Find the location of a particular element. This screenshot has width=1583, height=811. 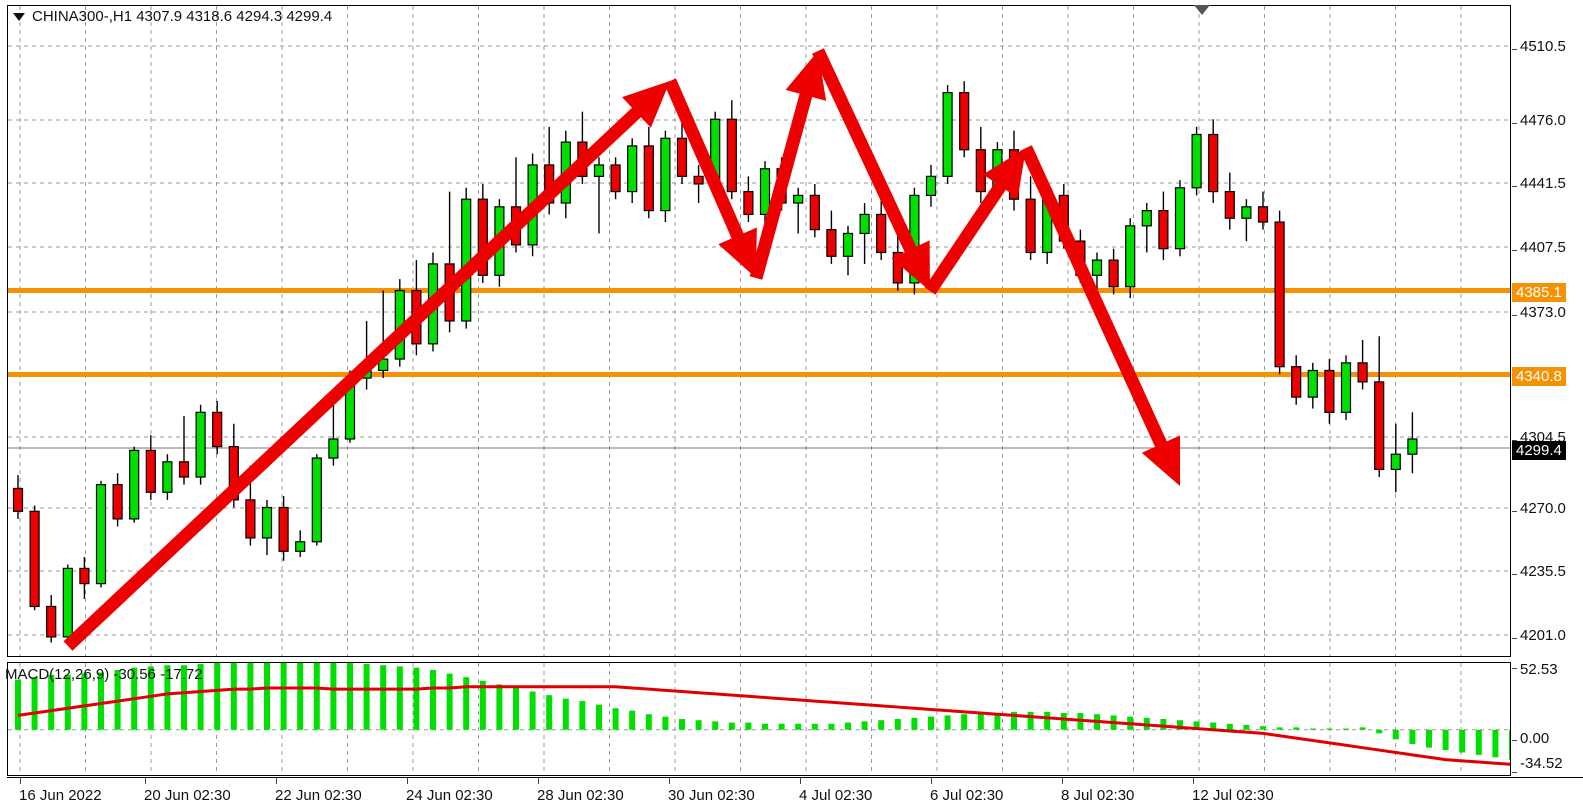

price-tick-label: 4201.0 is located at coordinates (1543, 635).